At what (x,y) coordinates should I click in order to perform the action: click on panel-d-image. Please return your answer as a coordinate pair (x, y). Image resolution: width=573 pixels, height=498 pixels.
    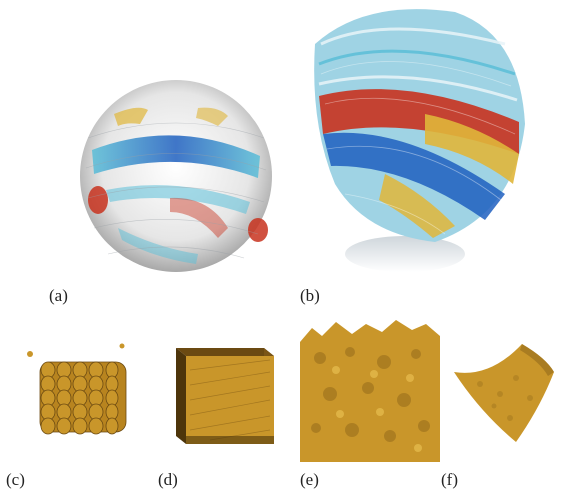
    Looking at the image, I should click on (224, 393).